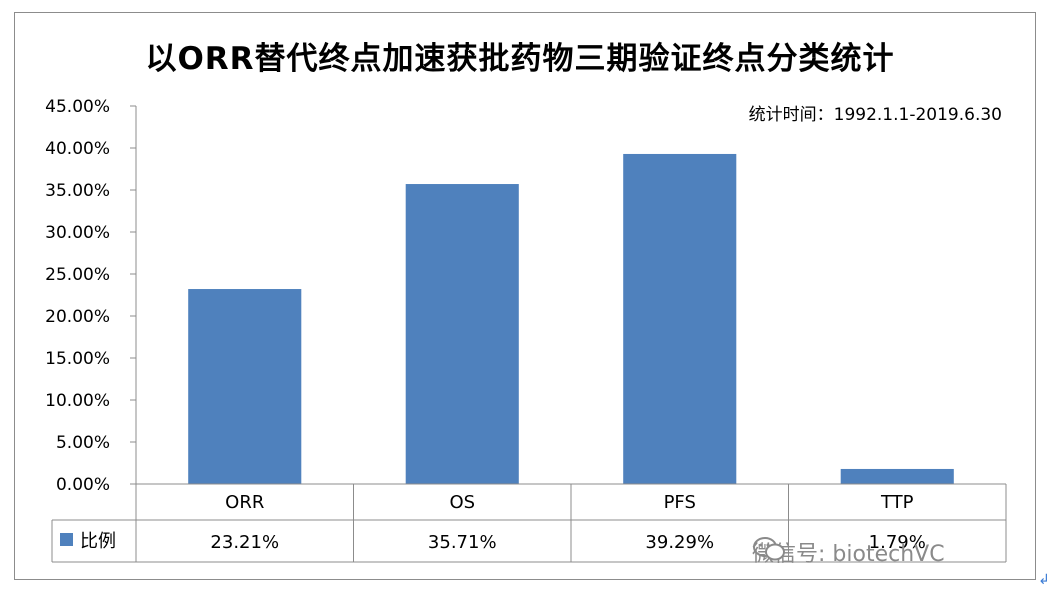 This screenshot has height=598, width=1054. What do you see at coordinates (77, 401) in the screenshot?
I see `y-tick-label: 10.00%` at bounding box center [77, 401].